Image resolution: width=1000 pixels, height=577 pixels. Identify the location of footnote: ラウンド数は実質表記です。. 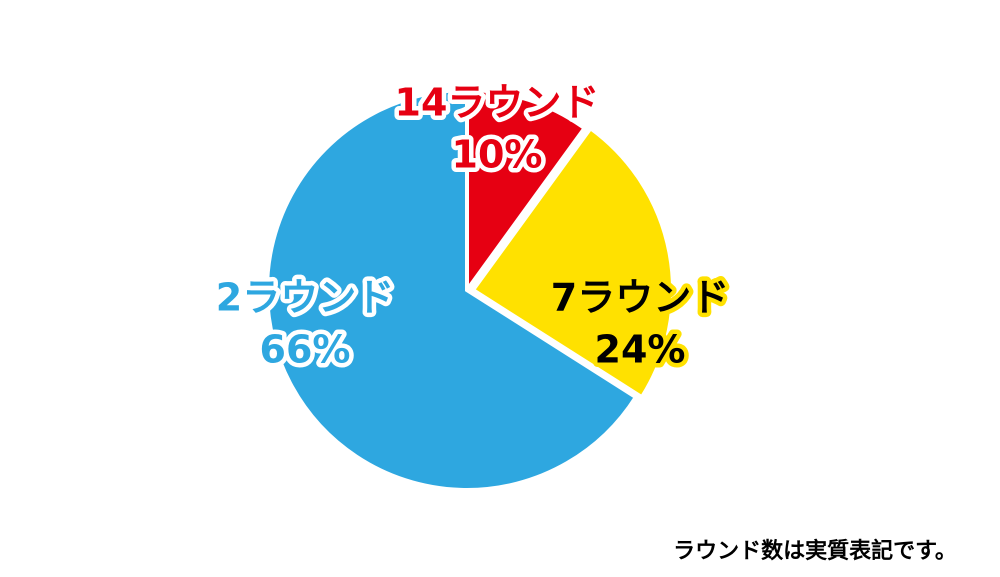
(815, 551).